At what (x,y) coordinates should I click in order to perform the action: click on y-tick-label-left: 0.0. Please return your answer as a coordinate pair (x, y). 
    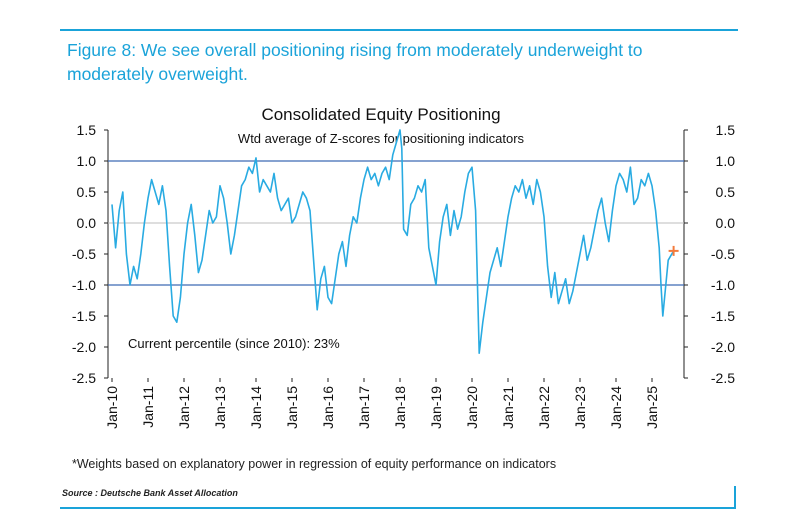
    Looking at the image, I should click on (87, 223).